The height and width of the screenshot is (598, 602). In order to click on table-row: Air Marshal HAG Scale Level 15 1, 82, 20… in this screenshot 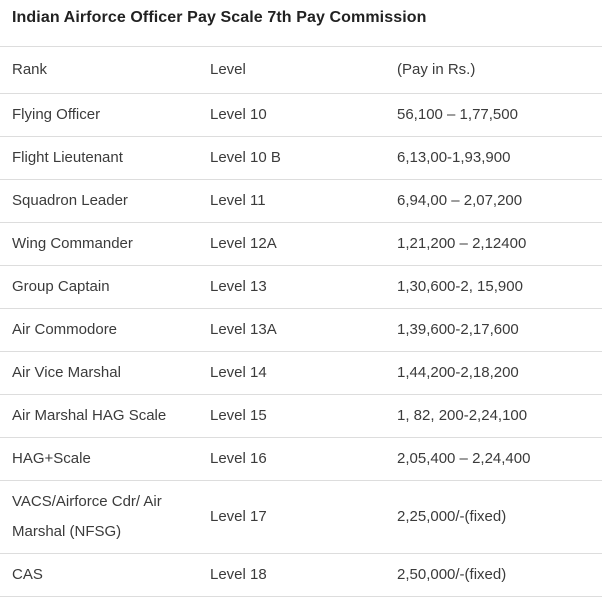, I will do `click(301, 416)`.